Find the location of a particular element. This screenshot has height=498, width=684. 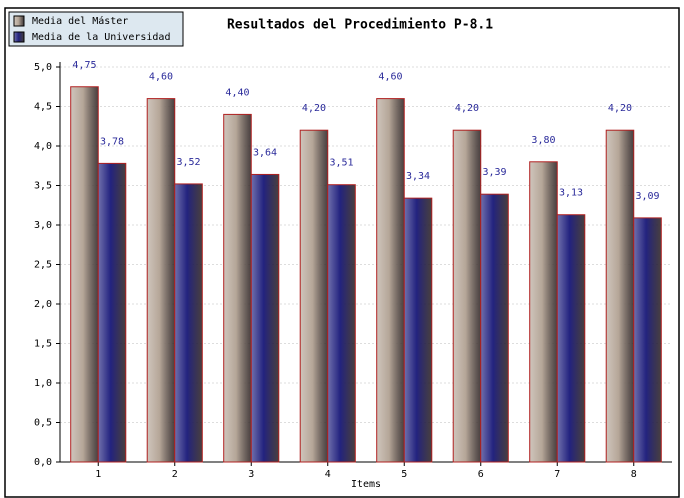

x-tick-label: 7 is located at coordinates (557, 474).